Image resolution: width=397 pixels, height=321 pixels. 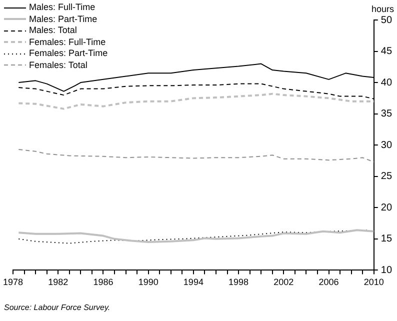 I want to click on legend-label: Males: Full-Time, so click(x=62, y=8).